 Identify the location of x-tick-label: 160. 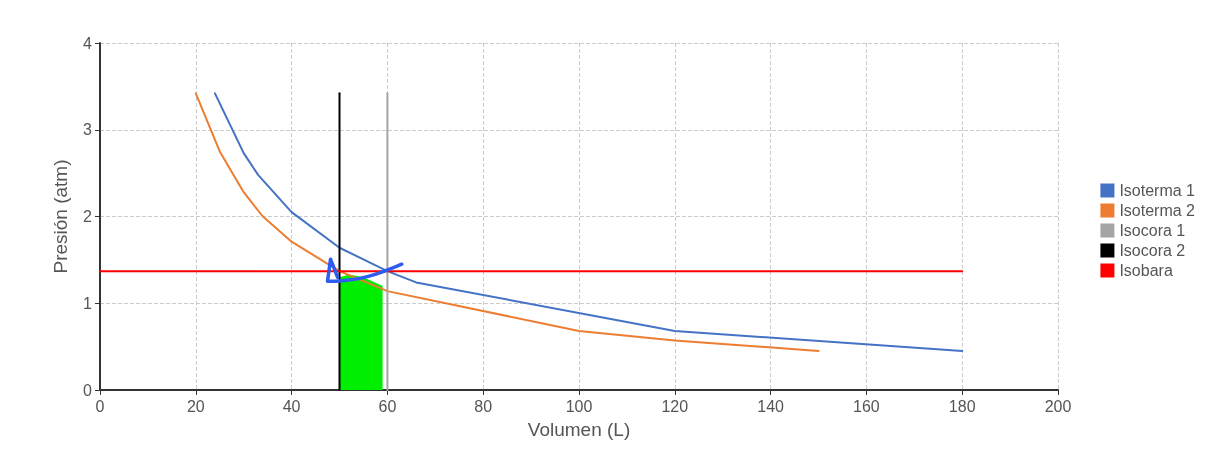
(866, 406).